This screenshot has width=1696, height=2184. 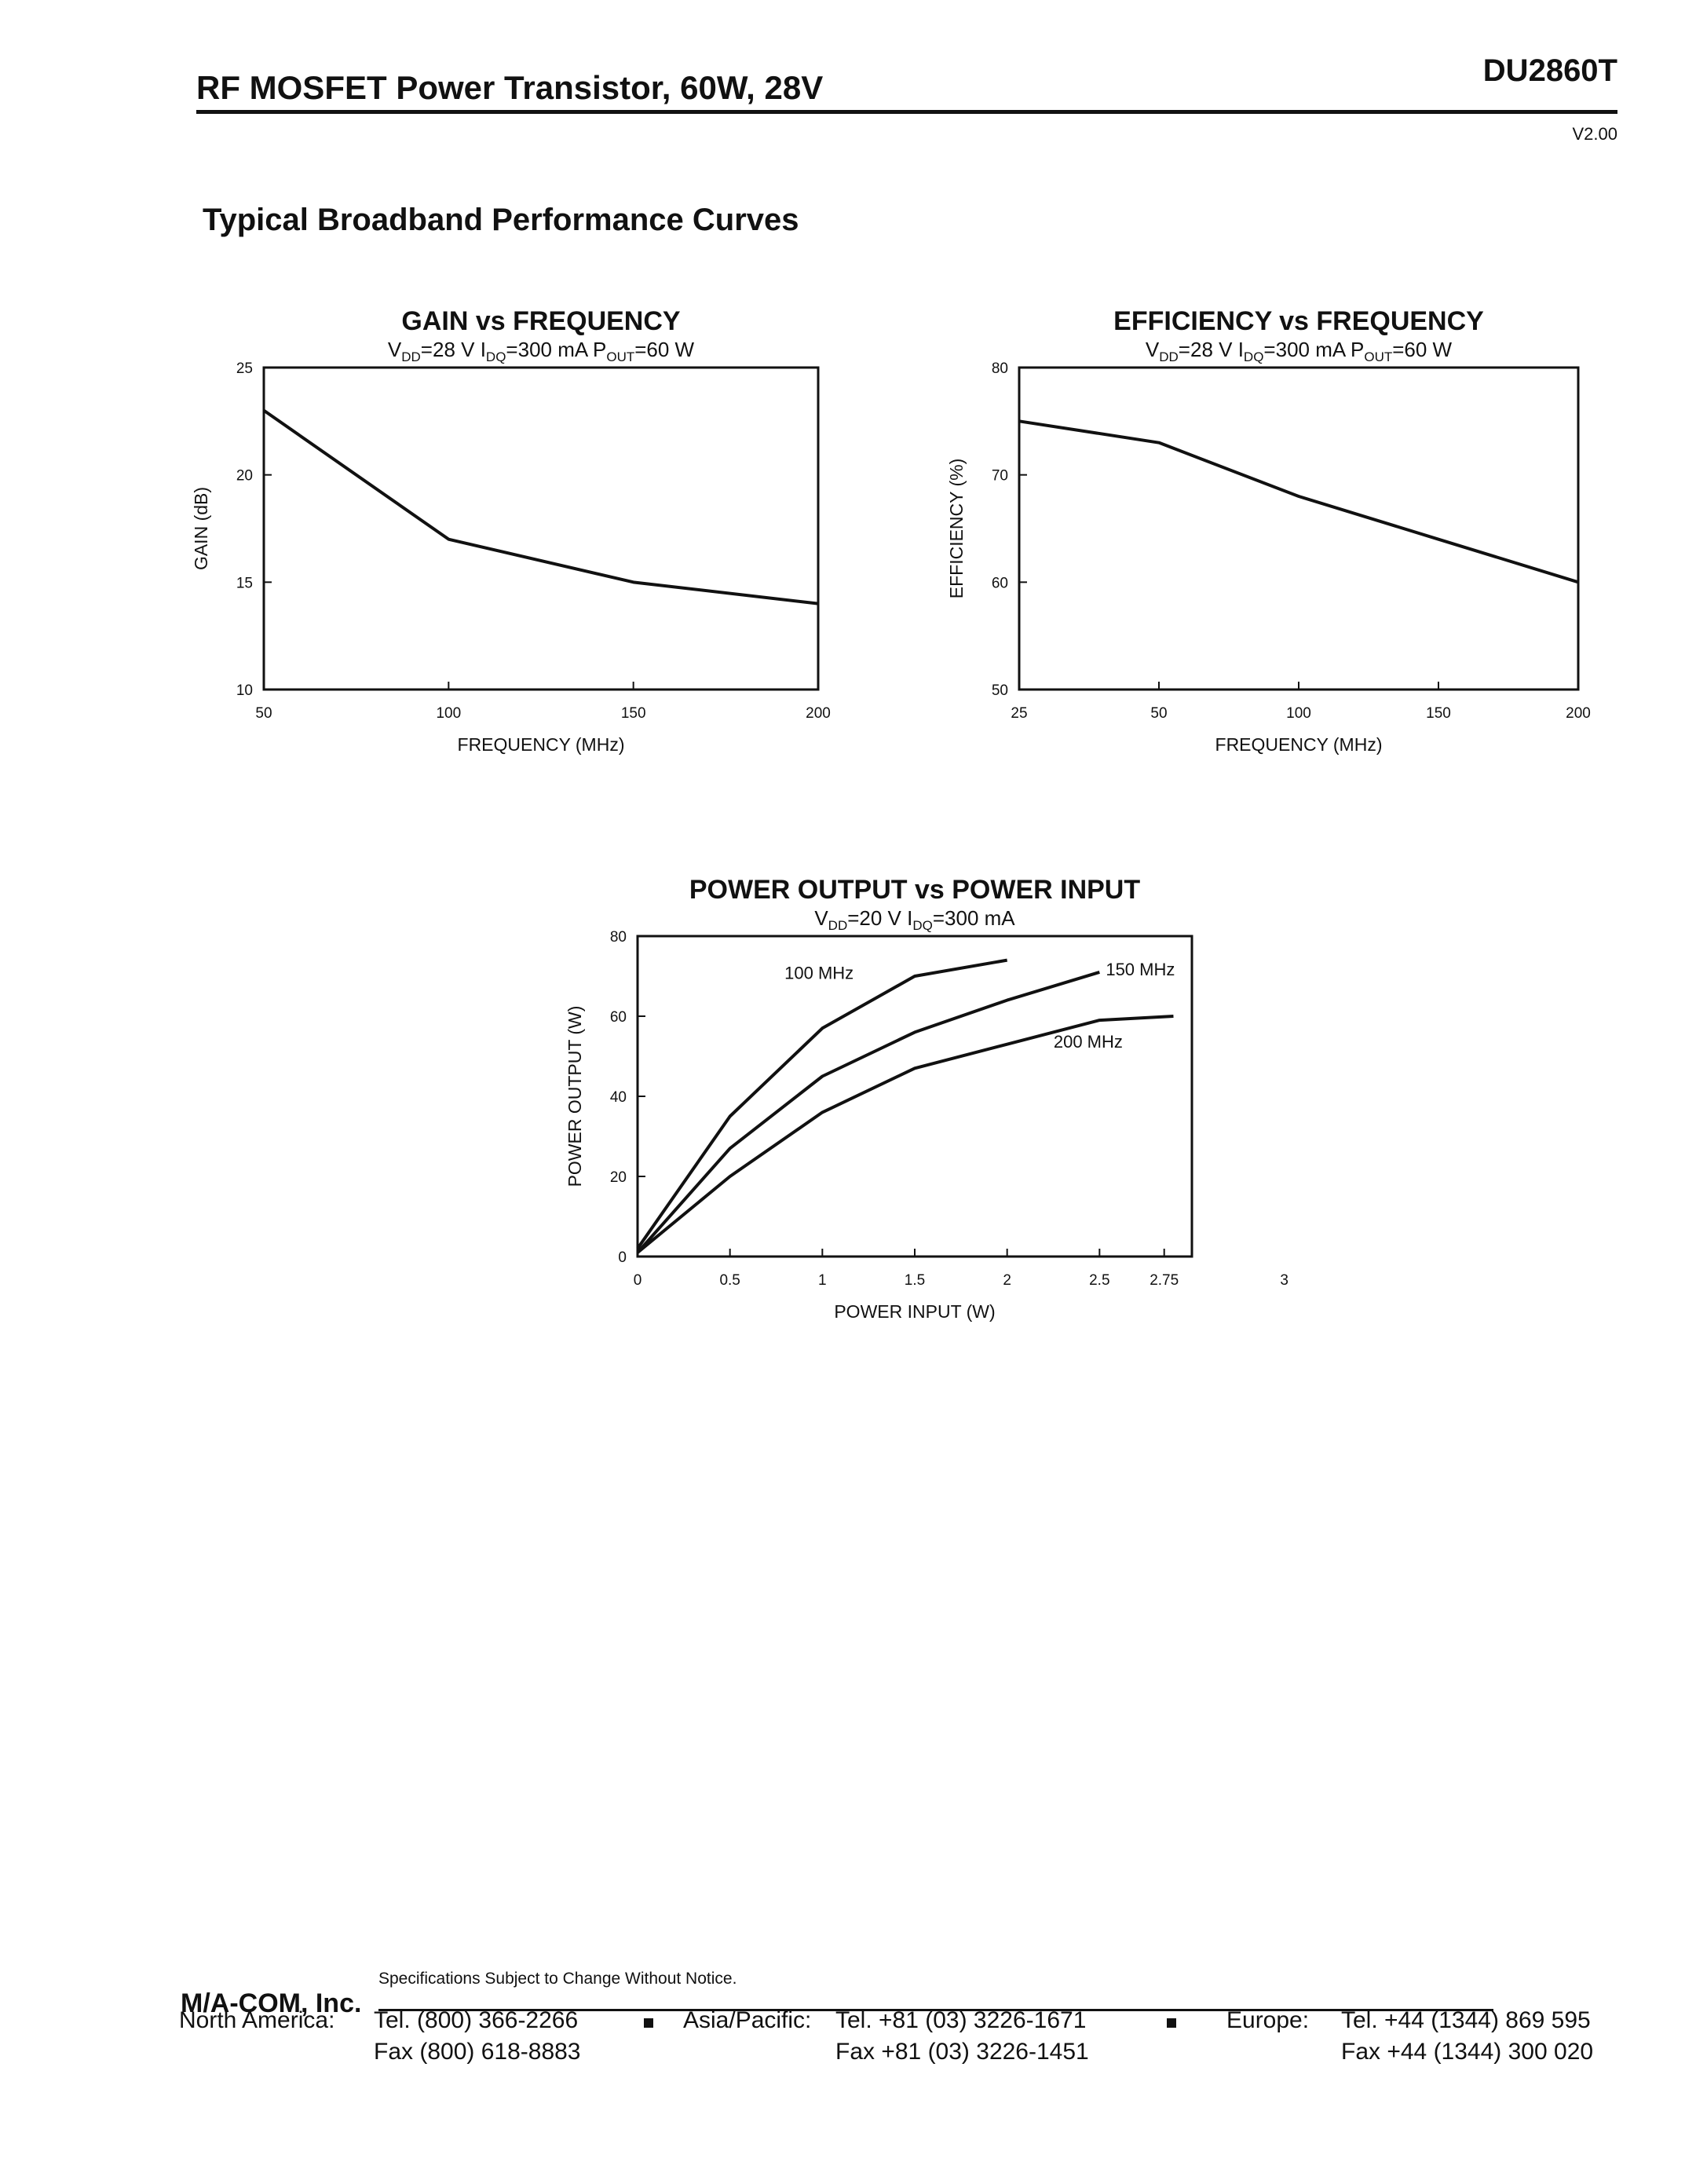 What do you see at coordinates (747, 2020) in the screenshot?
I see `footer-ap-label: Asia/Pacific:` at bounding box center [747, 2020].